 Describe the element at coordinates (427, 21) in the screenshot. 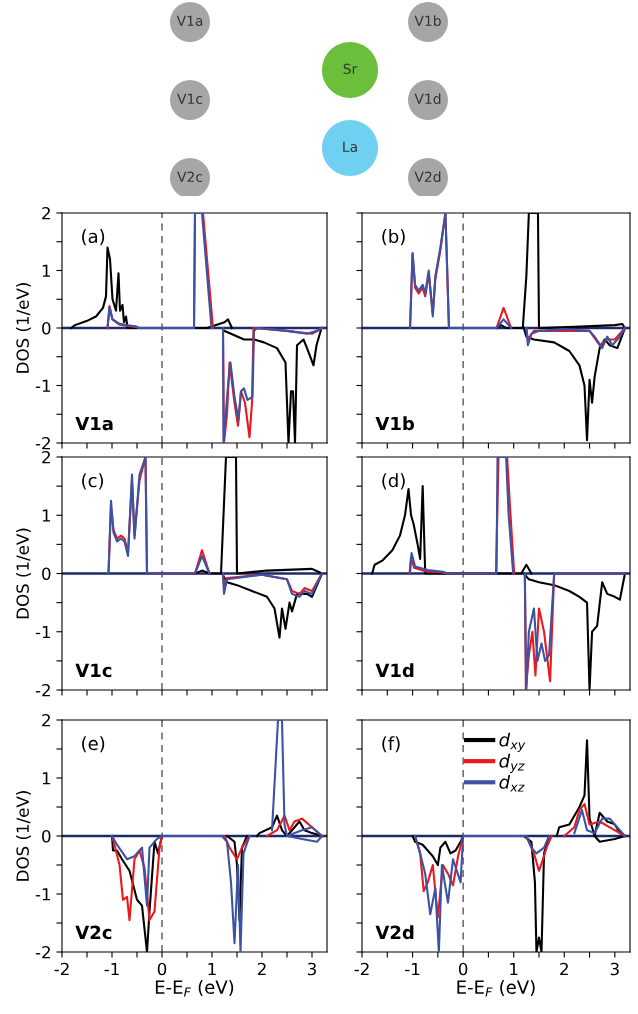

I see `text: V1b` at that location.